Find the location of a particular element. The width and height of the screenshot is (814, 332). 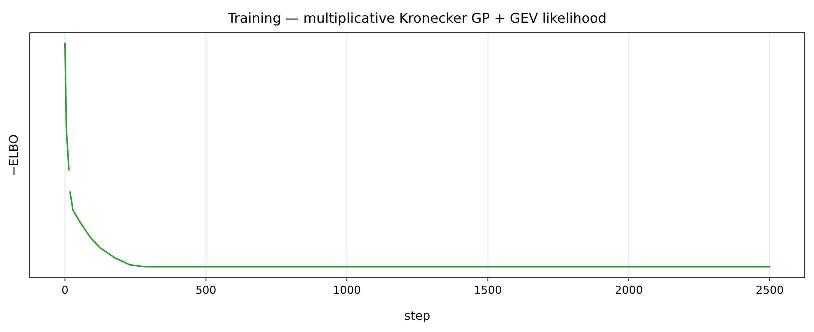

x-tick-label: 2500 is located at coordinates (770, 290).